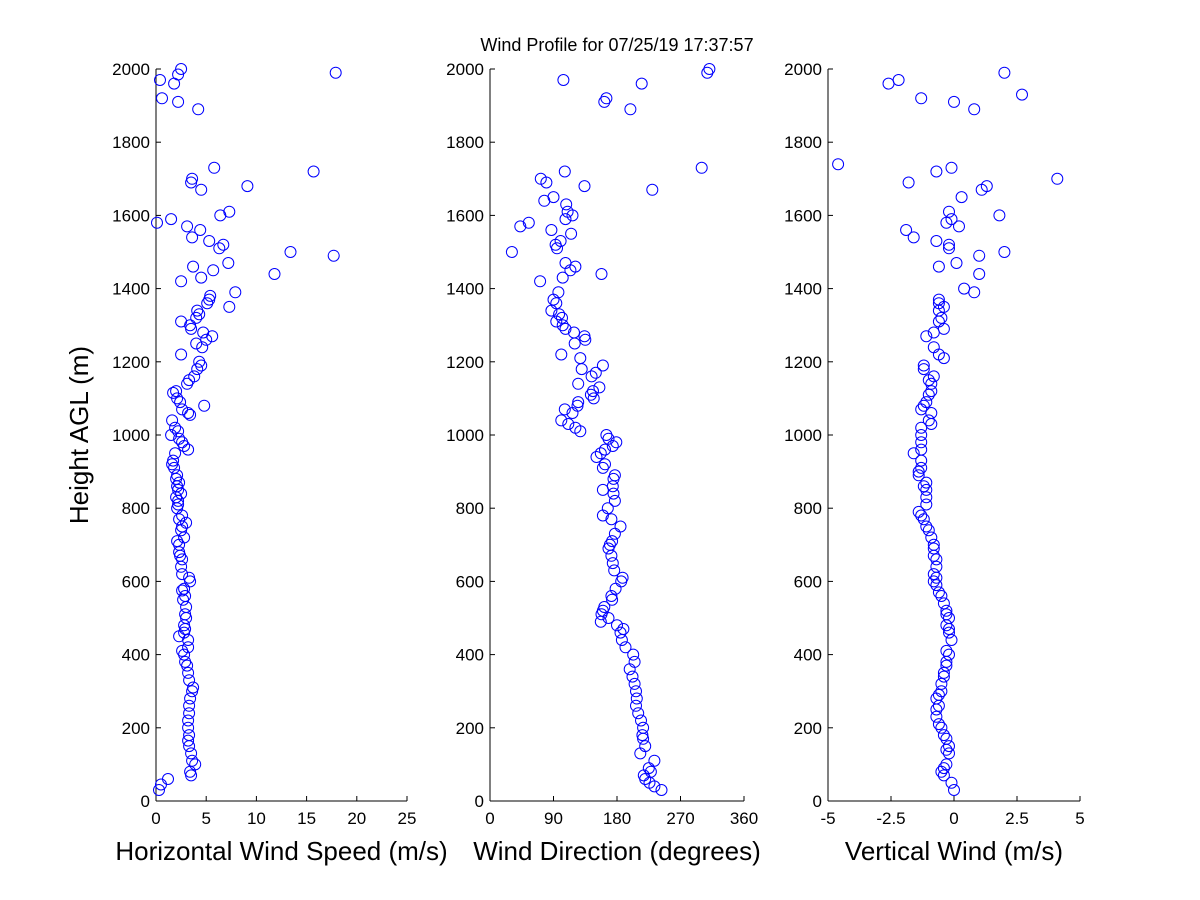 Image resolution: width=1200 pixels, height=900 pixels. Describe the element at coordinates (306, 818) in the screenshot. I see `speed-x-tick-label: 15` at that location.